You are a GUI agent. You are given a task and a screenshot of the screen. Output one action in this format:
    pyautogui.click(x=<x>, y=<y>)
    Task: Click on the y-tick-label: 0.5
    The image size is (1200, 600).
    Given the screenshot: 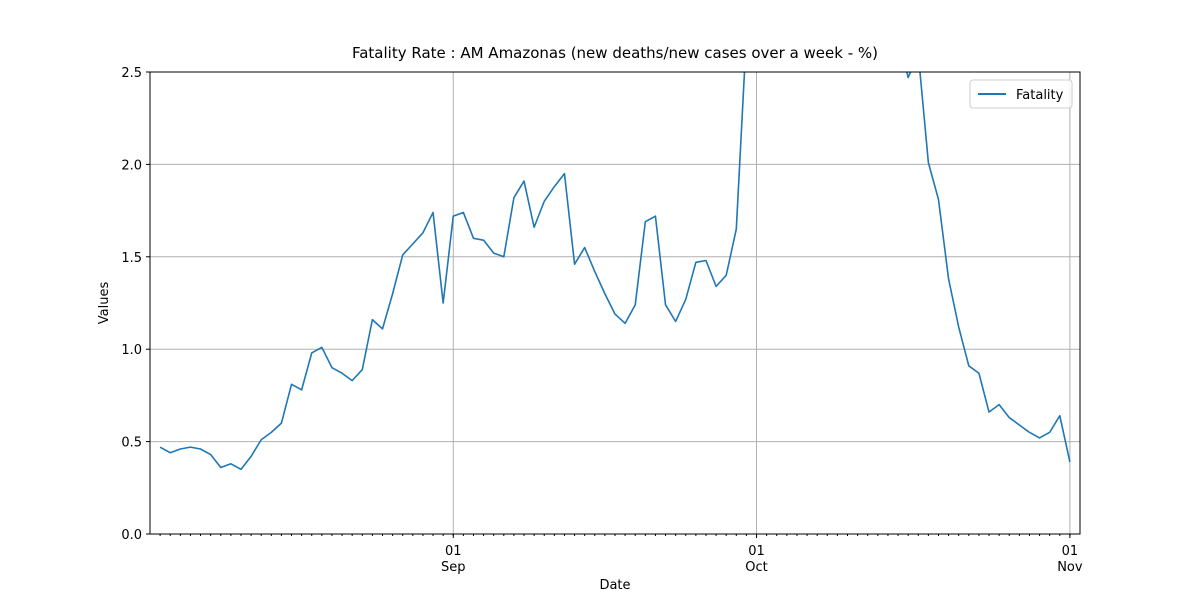 What is the action you would take?
    pyautogui.click(x=131, y=443)
    